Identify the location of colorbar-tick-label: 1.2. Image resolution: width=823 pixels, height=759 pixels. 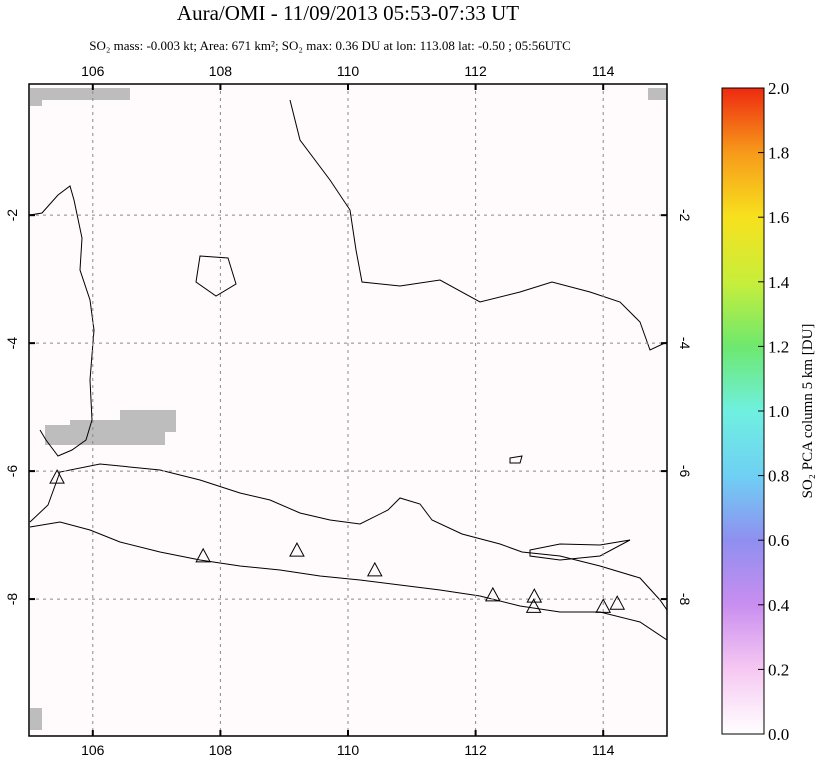
(778, 346).